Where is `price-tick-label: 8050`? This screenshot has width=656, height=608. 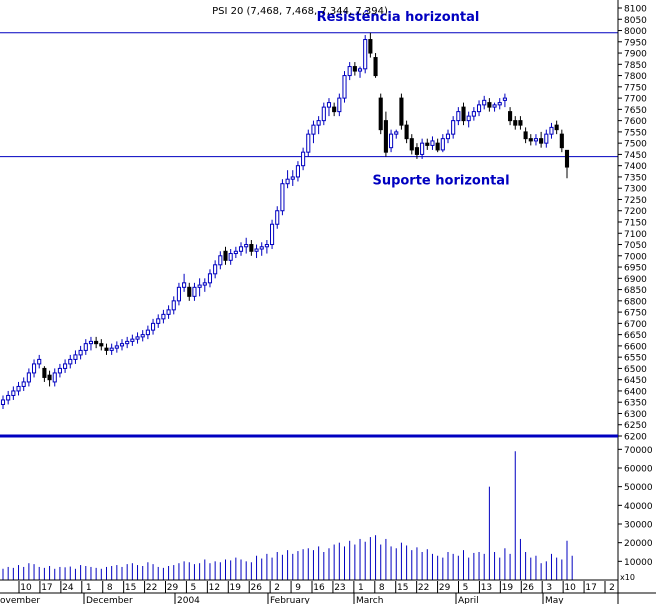
price-tick-label: 8050 is located at coordinates (635, 21).